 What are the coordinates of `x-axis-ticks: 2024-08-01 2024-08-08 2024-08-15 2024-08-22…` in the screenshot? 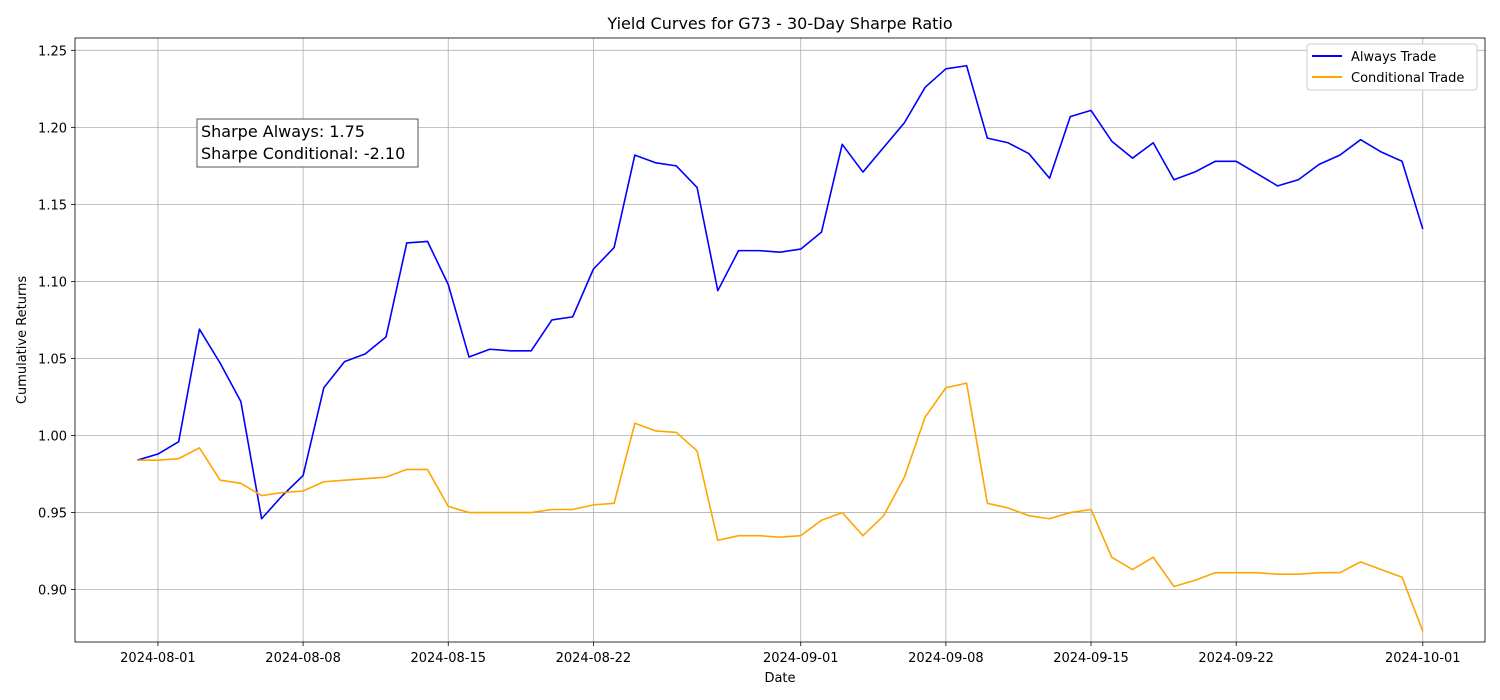 It's located at (790, 654).